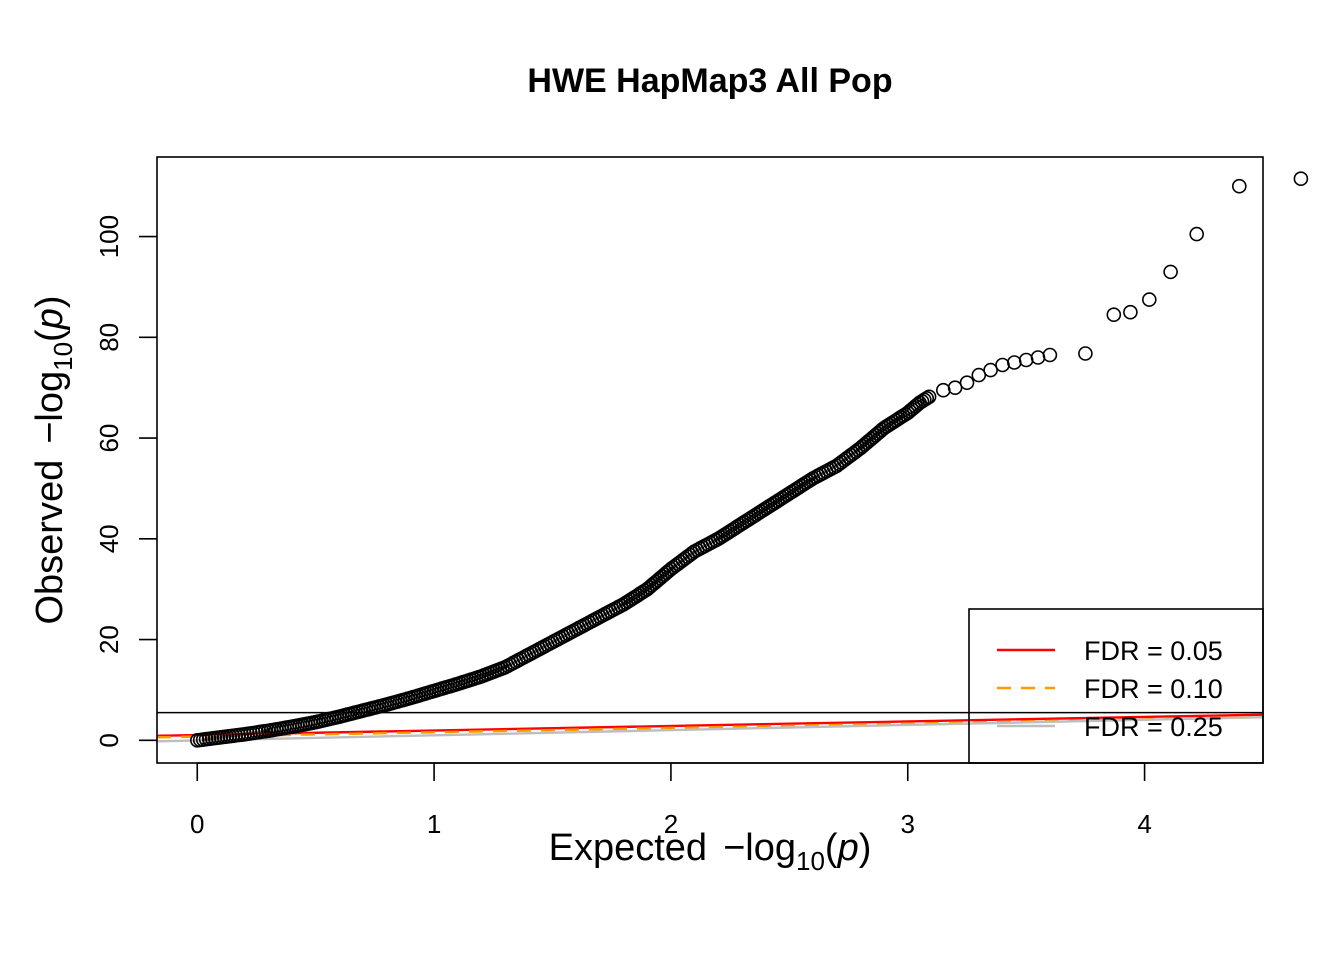  Describe the element at coordinates (710, 851) in the screenshot. I see `x-axis-label: Expected −log10(p)` at that location.